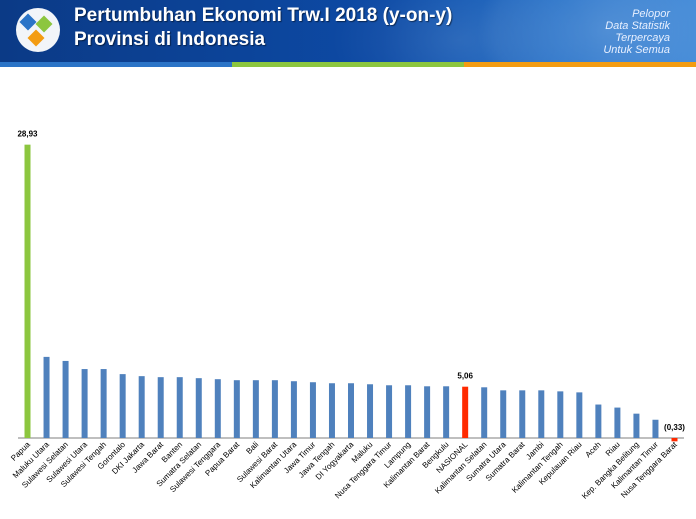 The width and height of the screenshot is (696, 519). What do you see at coordinates (636, 50) in the screenshot?
I see `tagline-line: Untuk Semua` at bounding box center [636, 50].